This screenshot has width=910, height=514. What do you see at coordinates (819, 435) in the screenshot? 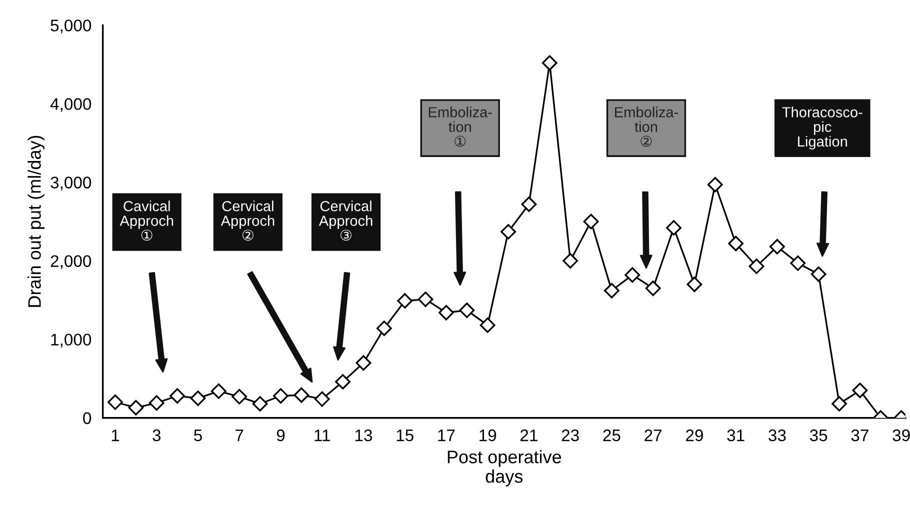
I see `x-tick-label: 35` at bounding box center [819, 435].